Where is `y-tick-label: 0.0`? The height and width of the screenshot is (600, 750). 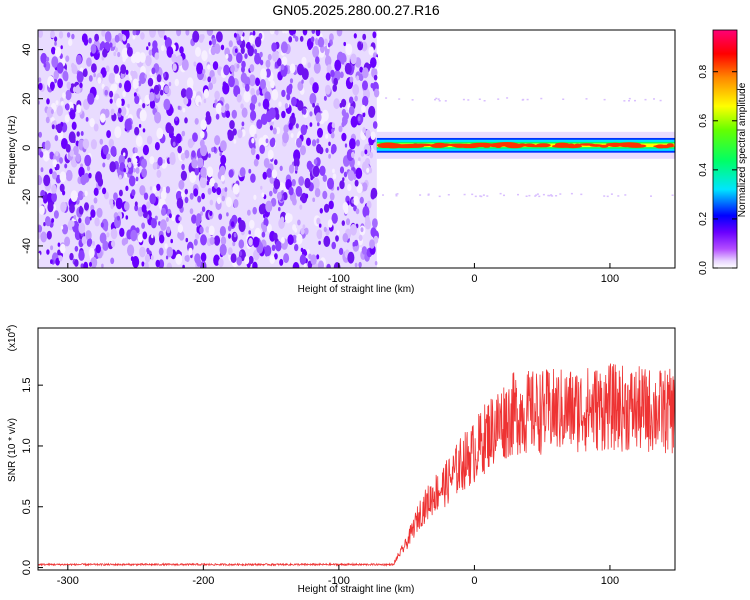 y-tick-label: 0.0 is located at coordinates (27, 567).